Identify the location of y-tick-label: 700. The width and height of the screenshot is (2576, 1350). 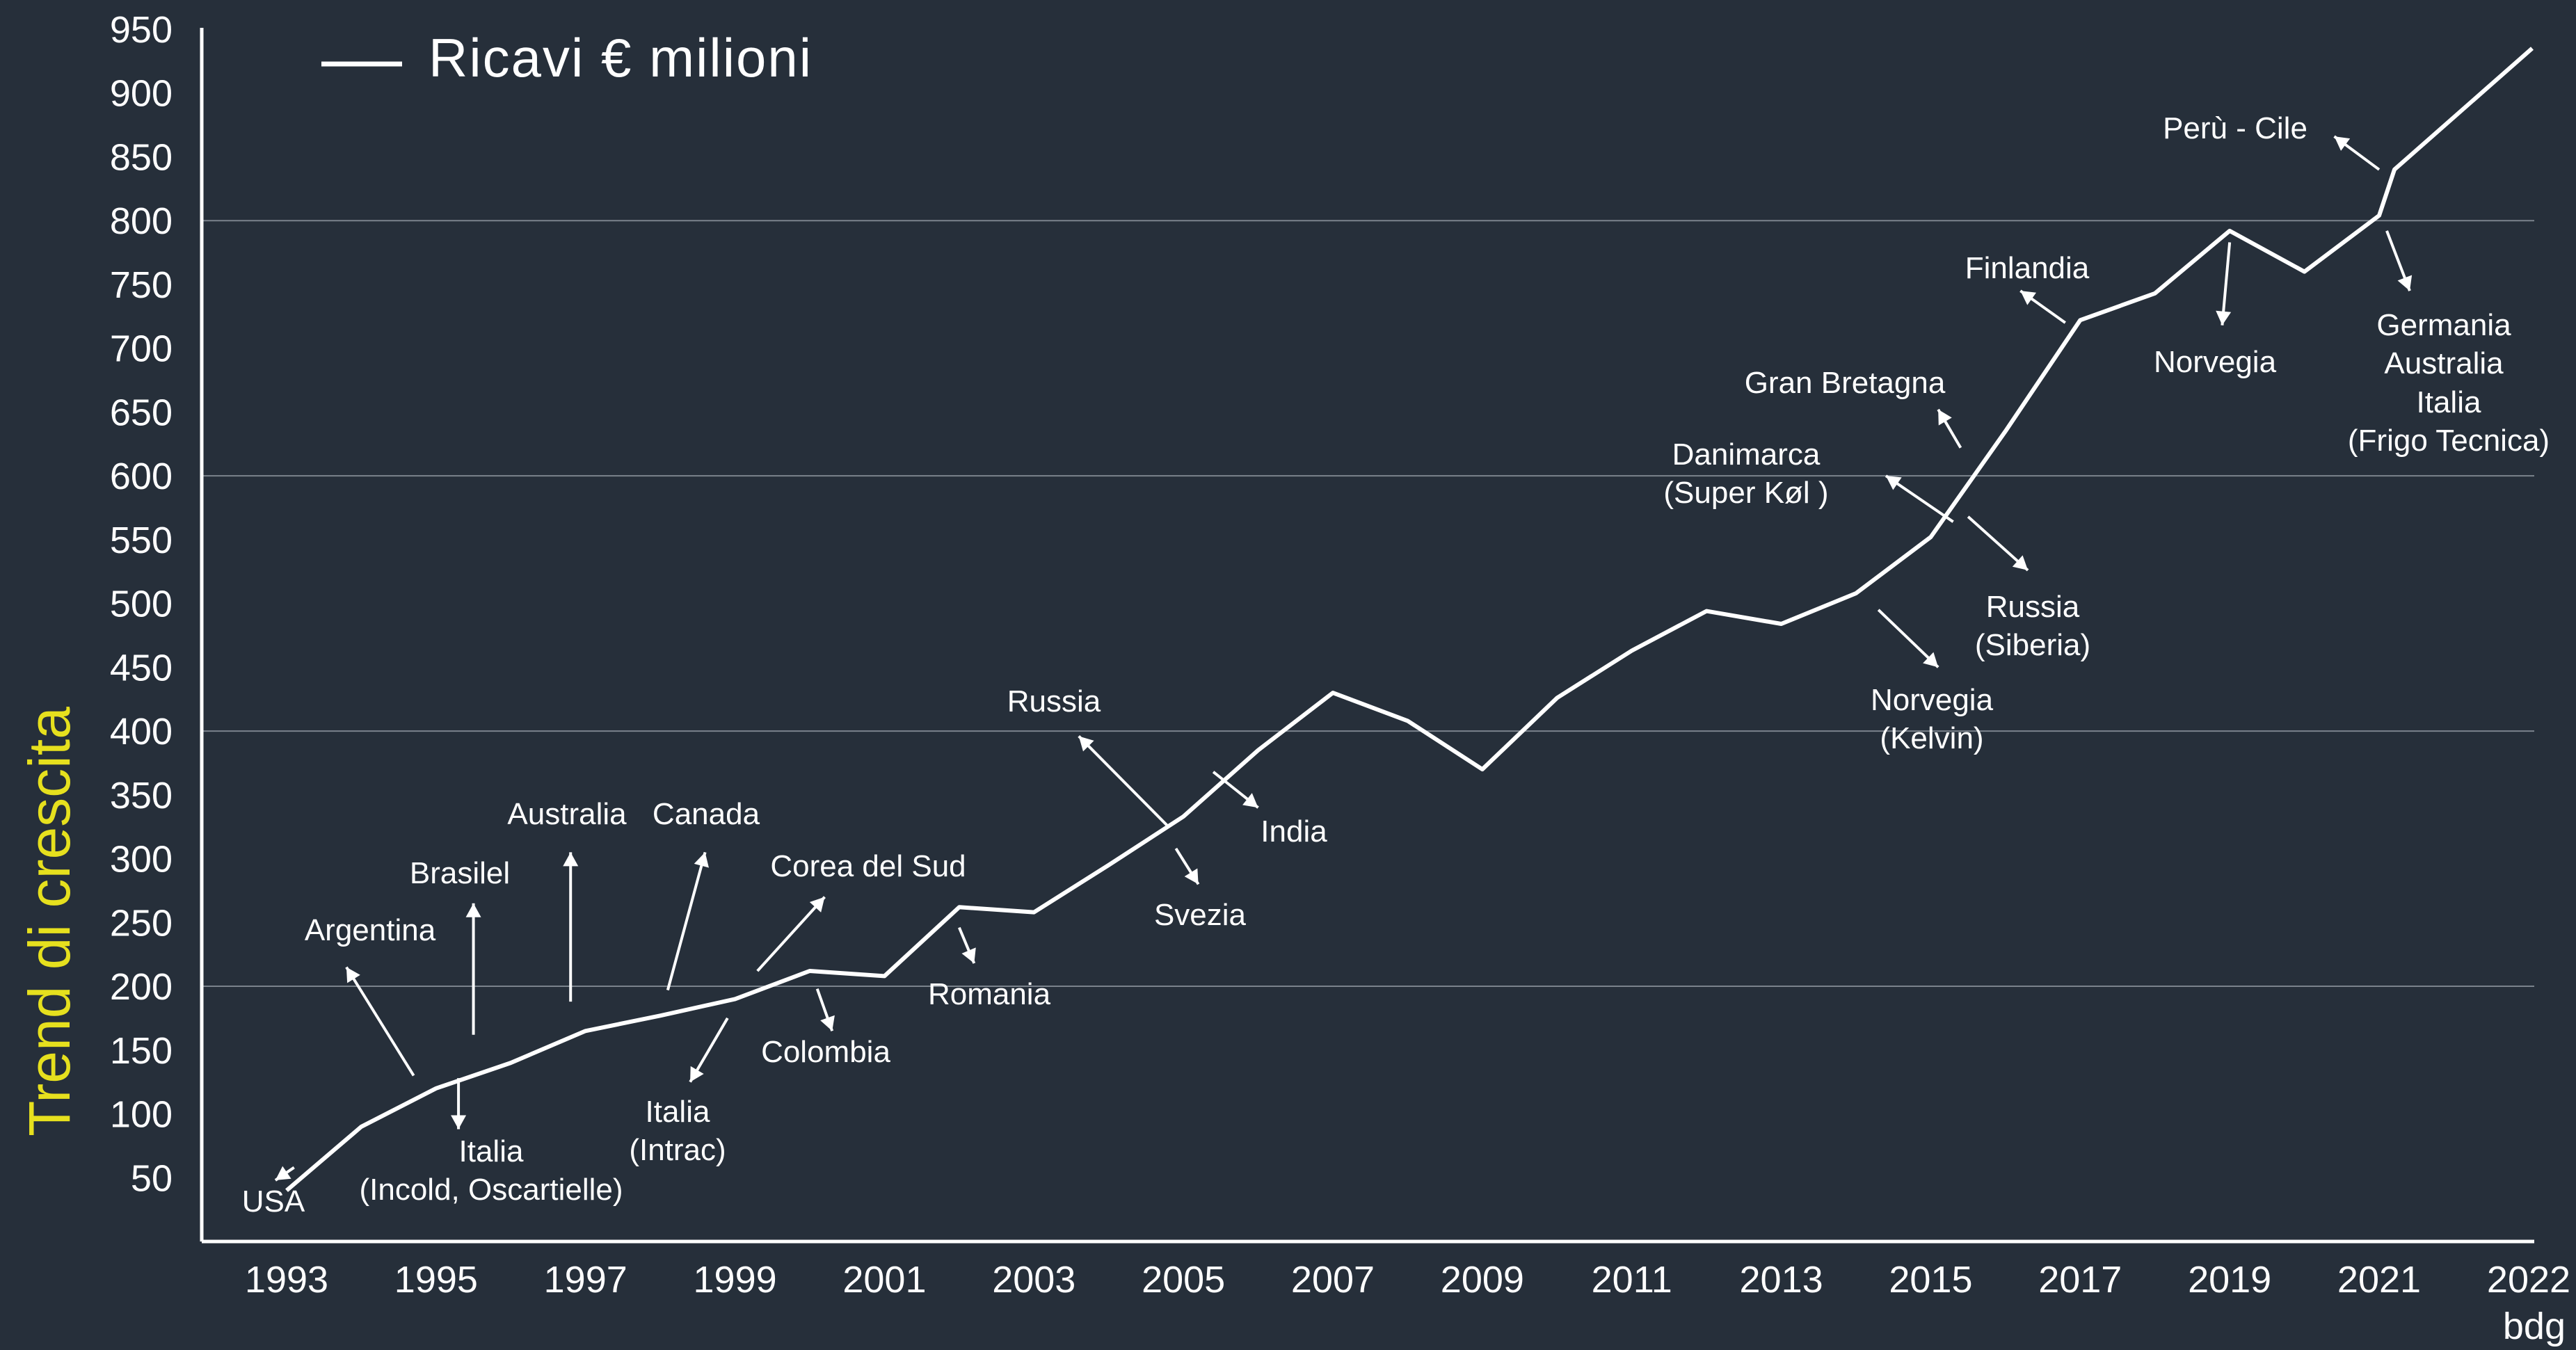
(141, 349).